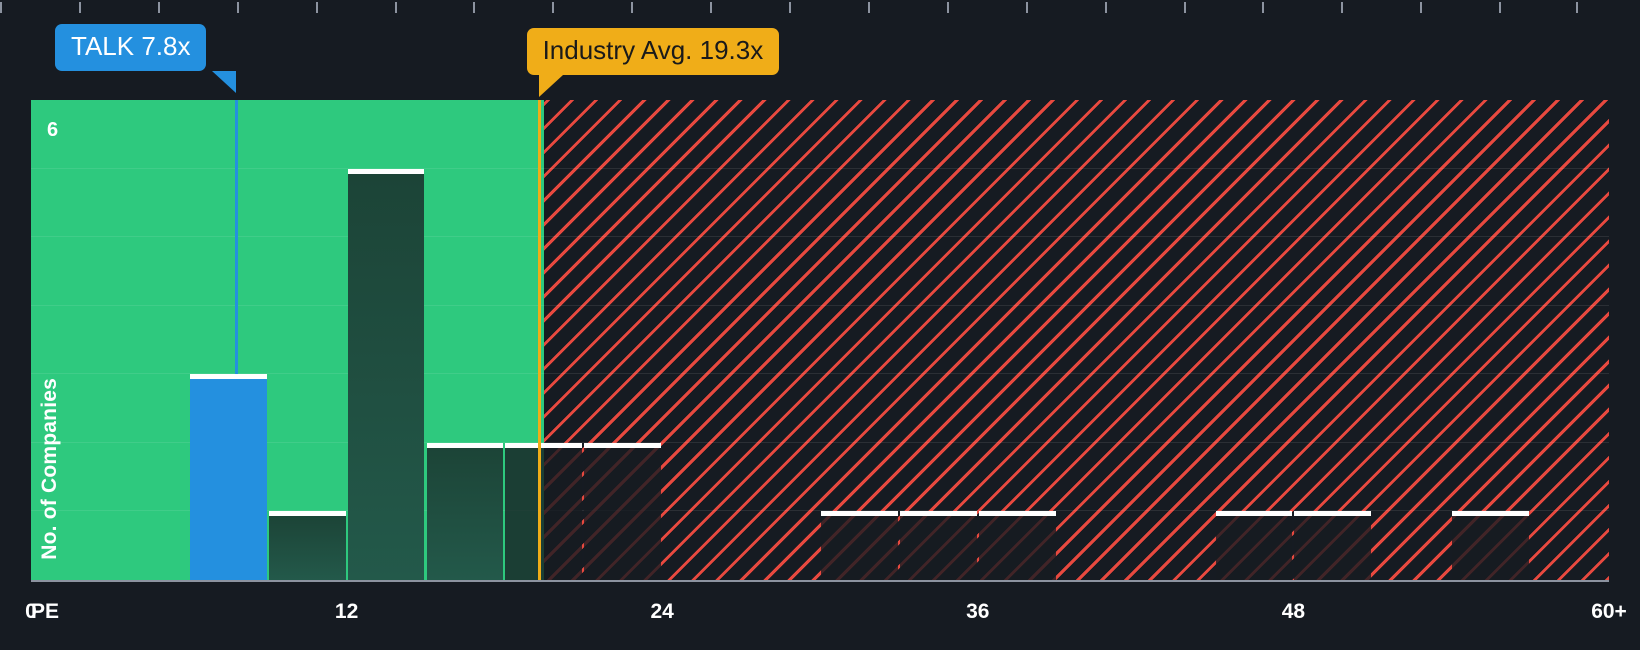  What do you see at coordinates (539, 340) in the screenshot?
I see `industry-avg-marker-line` at bounding box center [539, 340].